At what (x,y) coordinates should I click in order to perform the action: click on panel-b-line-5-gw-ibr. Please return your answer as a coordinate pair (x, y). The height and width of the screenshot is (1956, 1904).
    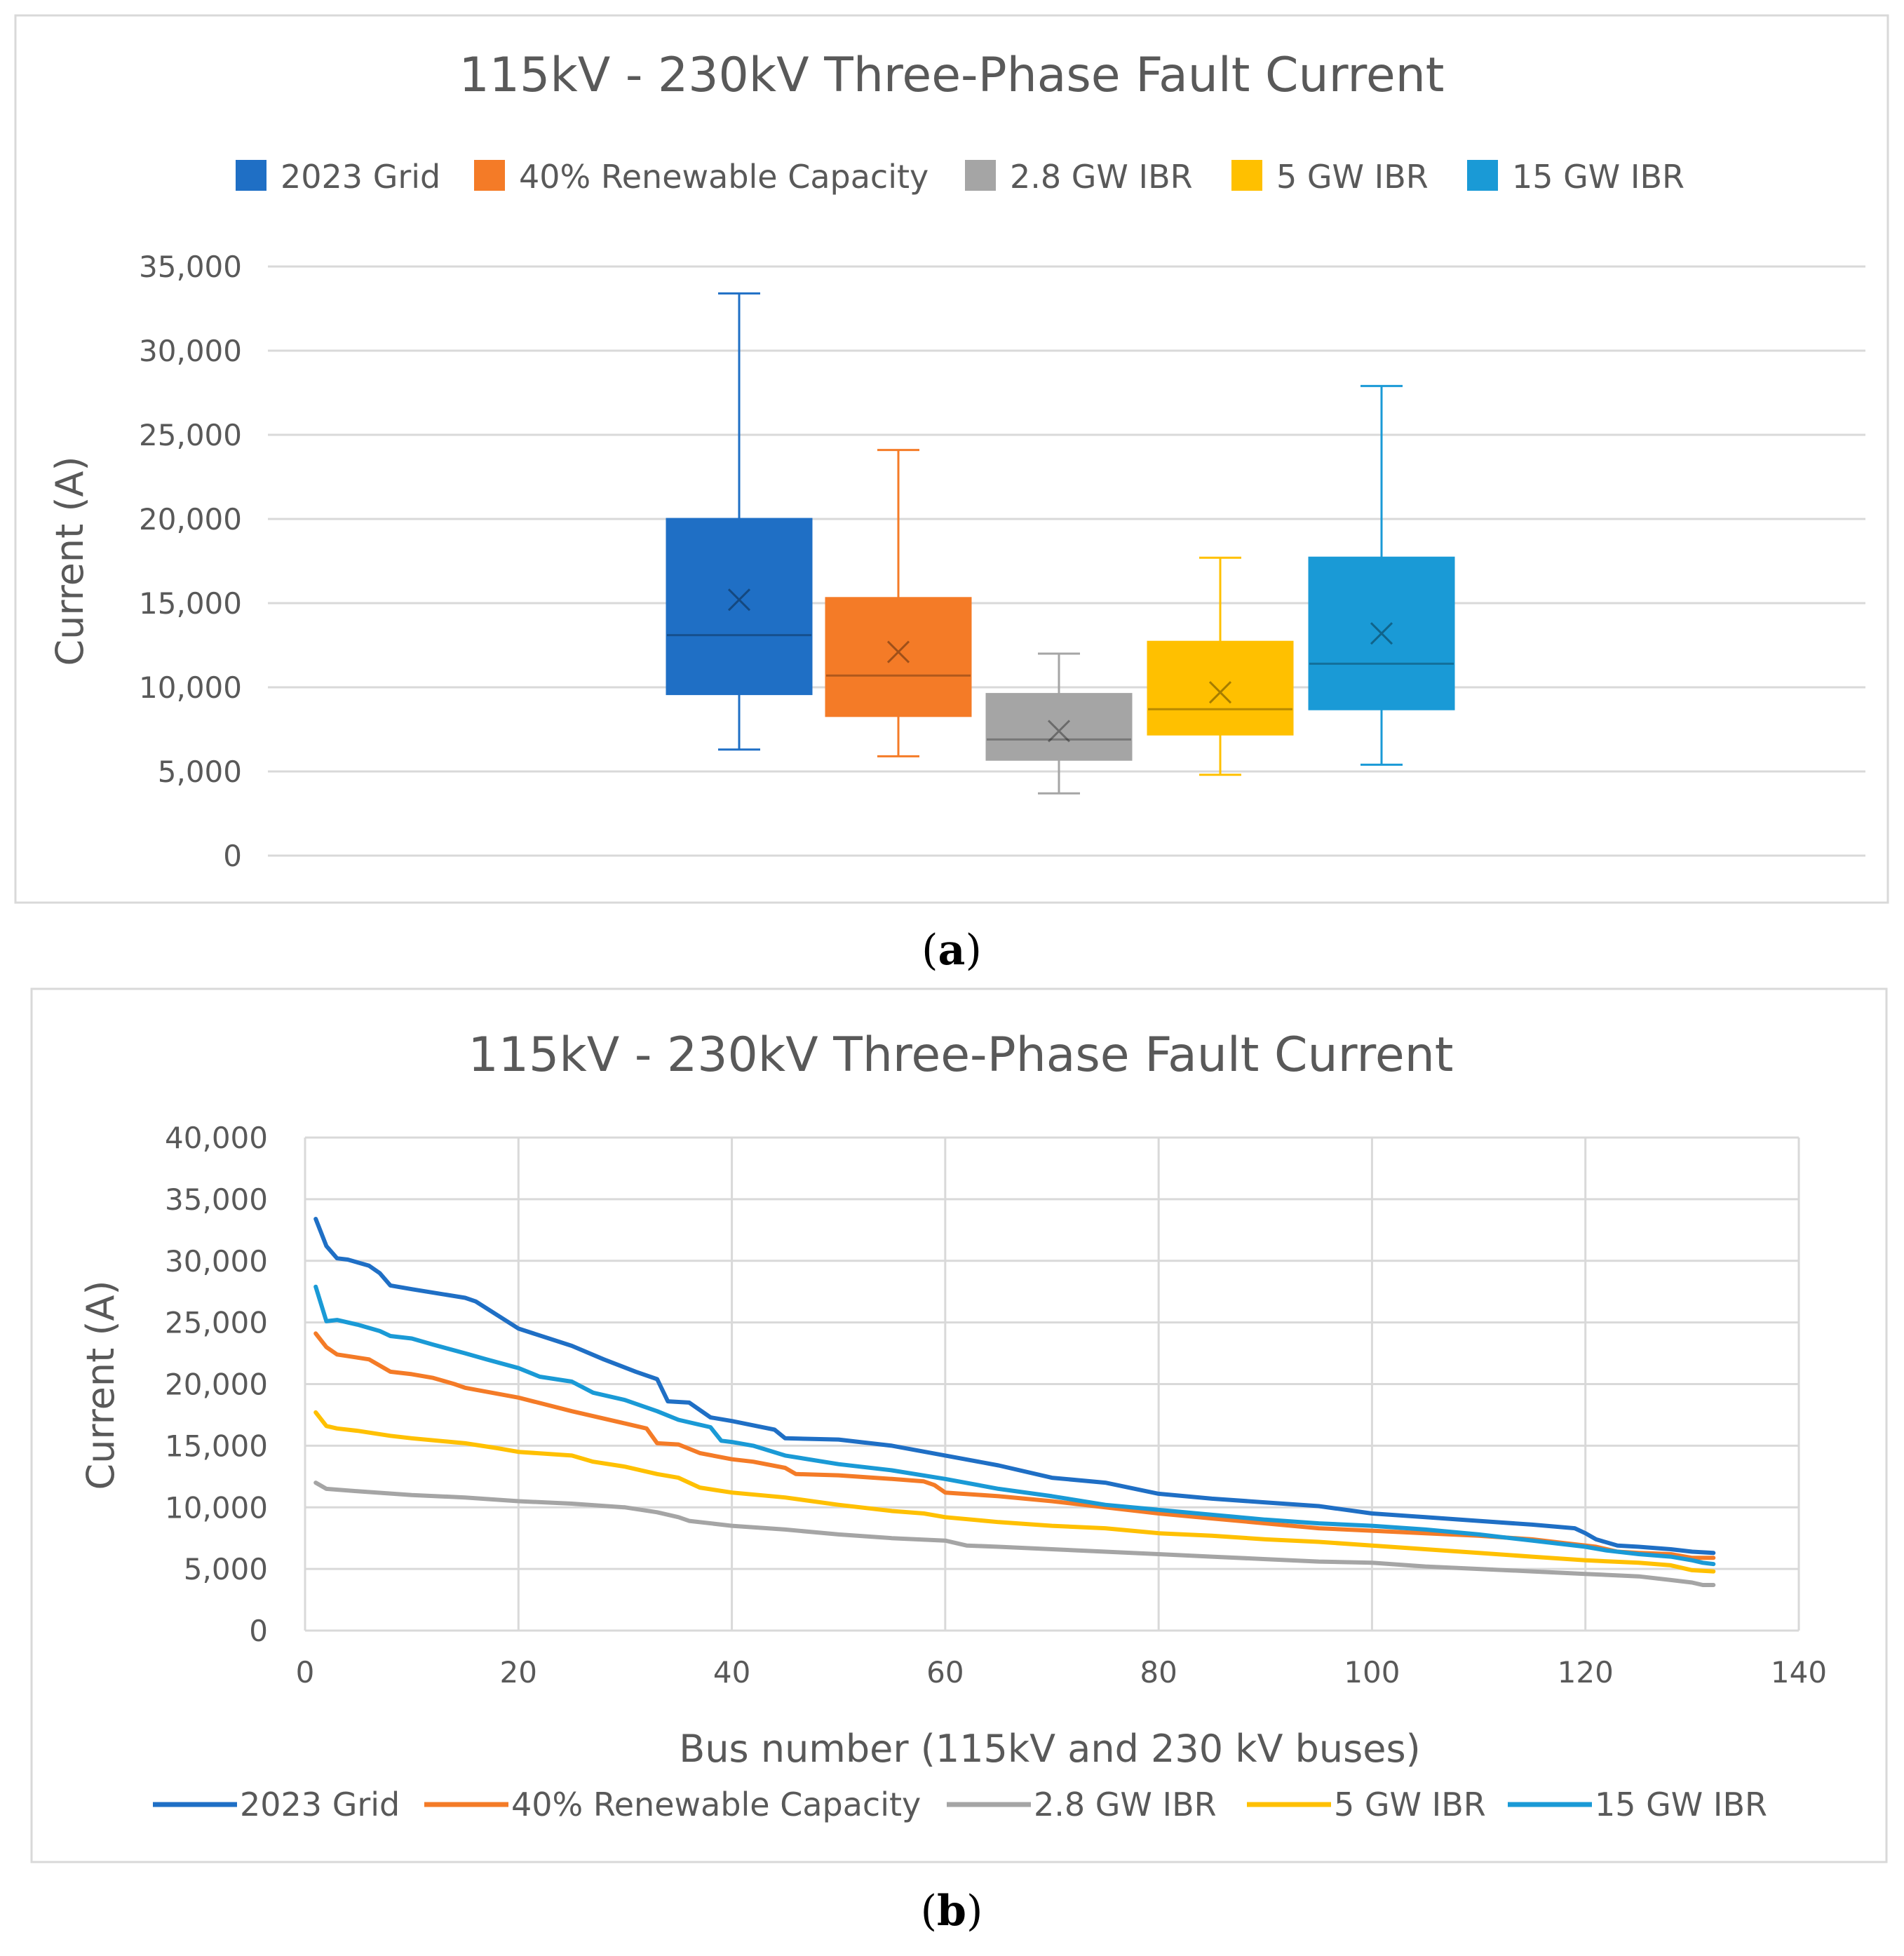
    Looking at the image, I should click on (1015, 1492).